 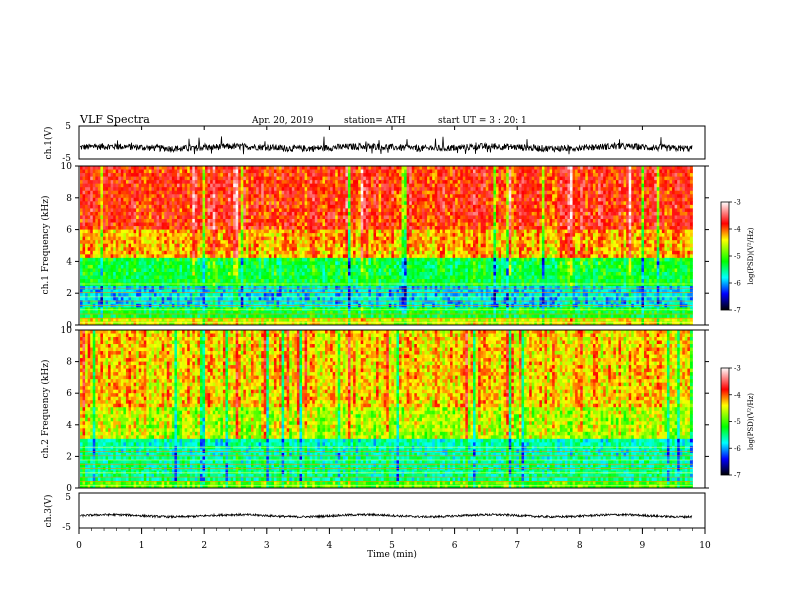 I want to click on ch3-ytick-bottom: -5, so click(x=66, y=528).